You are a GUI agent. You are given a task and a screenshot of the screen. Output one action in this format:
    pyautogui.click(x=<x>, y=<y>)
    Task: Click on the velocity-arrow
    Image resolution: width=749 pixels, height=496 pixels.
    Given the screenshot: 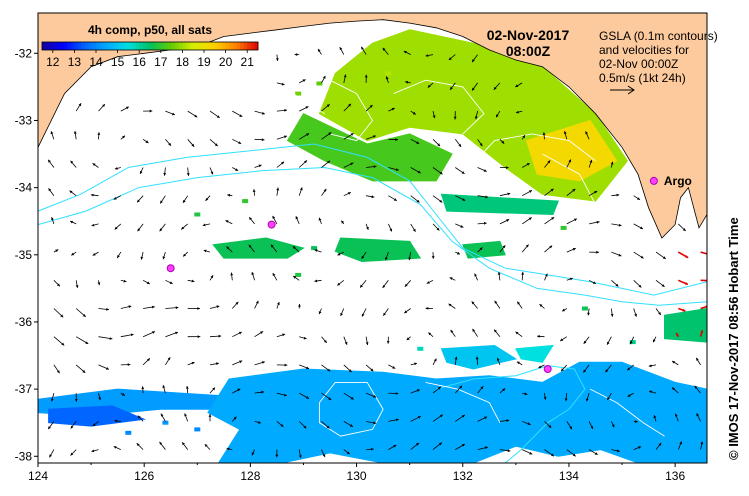 What is the action you would take?
    pyautogui.click(x=703, y=307)
    